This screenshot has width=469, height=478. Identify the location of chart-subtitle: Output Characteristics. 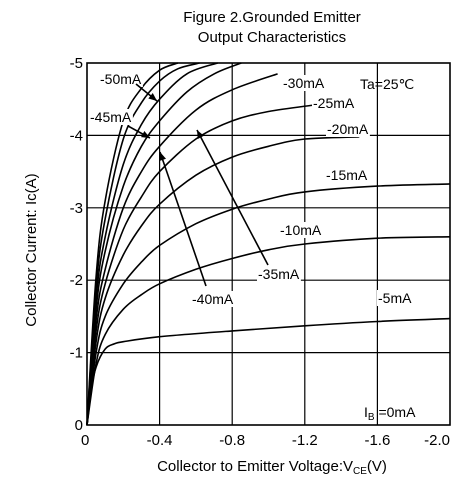
(272, 37).